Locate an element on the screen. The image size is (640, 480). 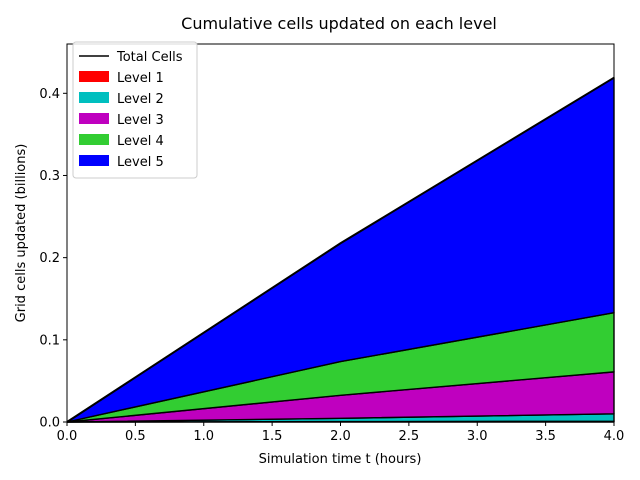
y-axis-label: Grid cells updated (billions) is located at coordinates (21, 233).